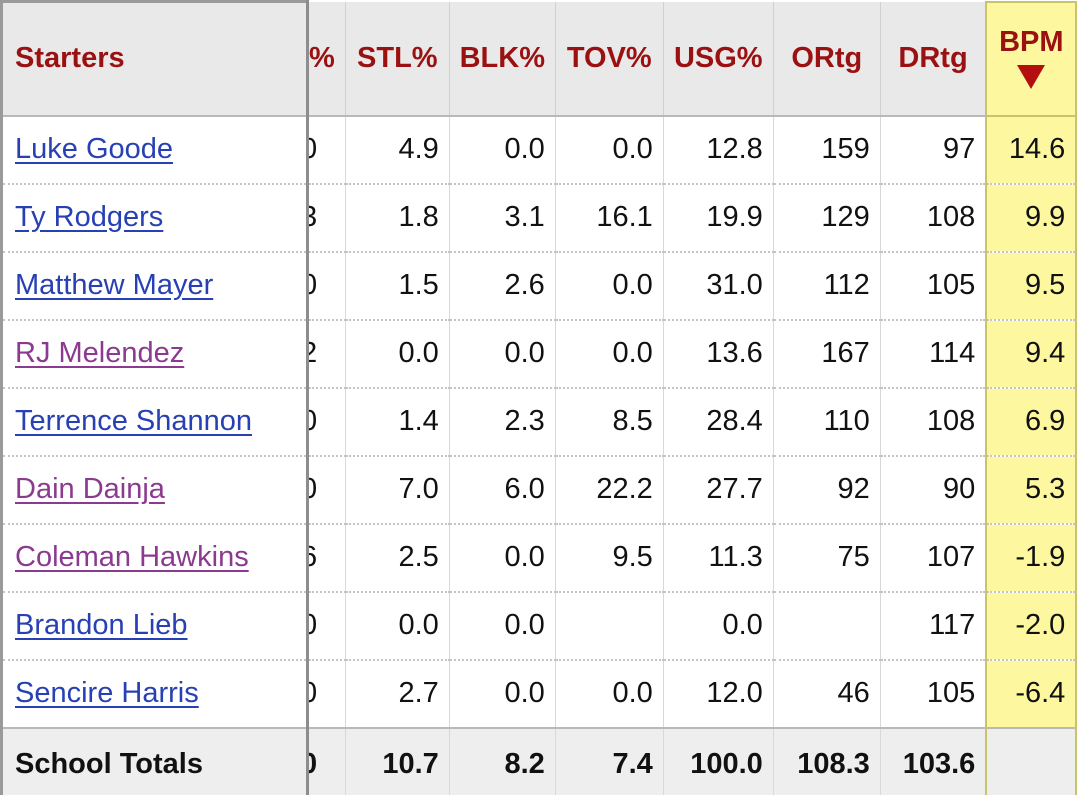 The height and width of the screenshot is (795, 1080). What do you see at coordinates (100, 353) in the screenshot?
I see `player-link: RJ Melendez` at bounding box center [100, 353].